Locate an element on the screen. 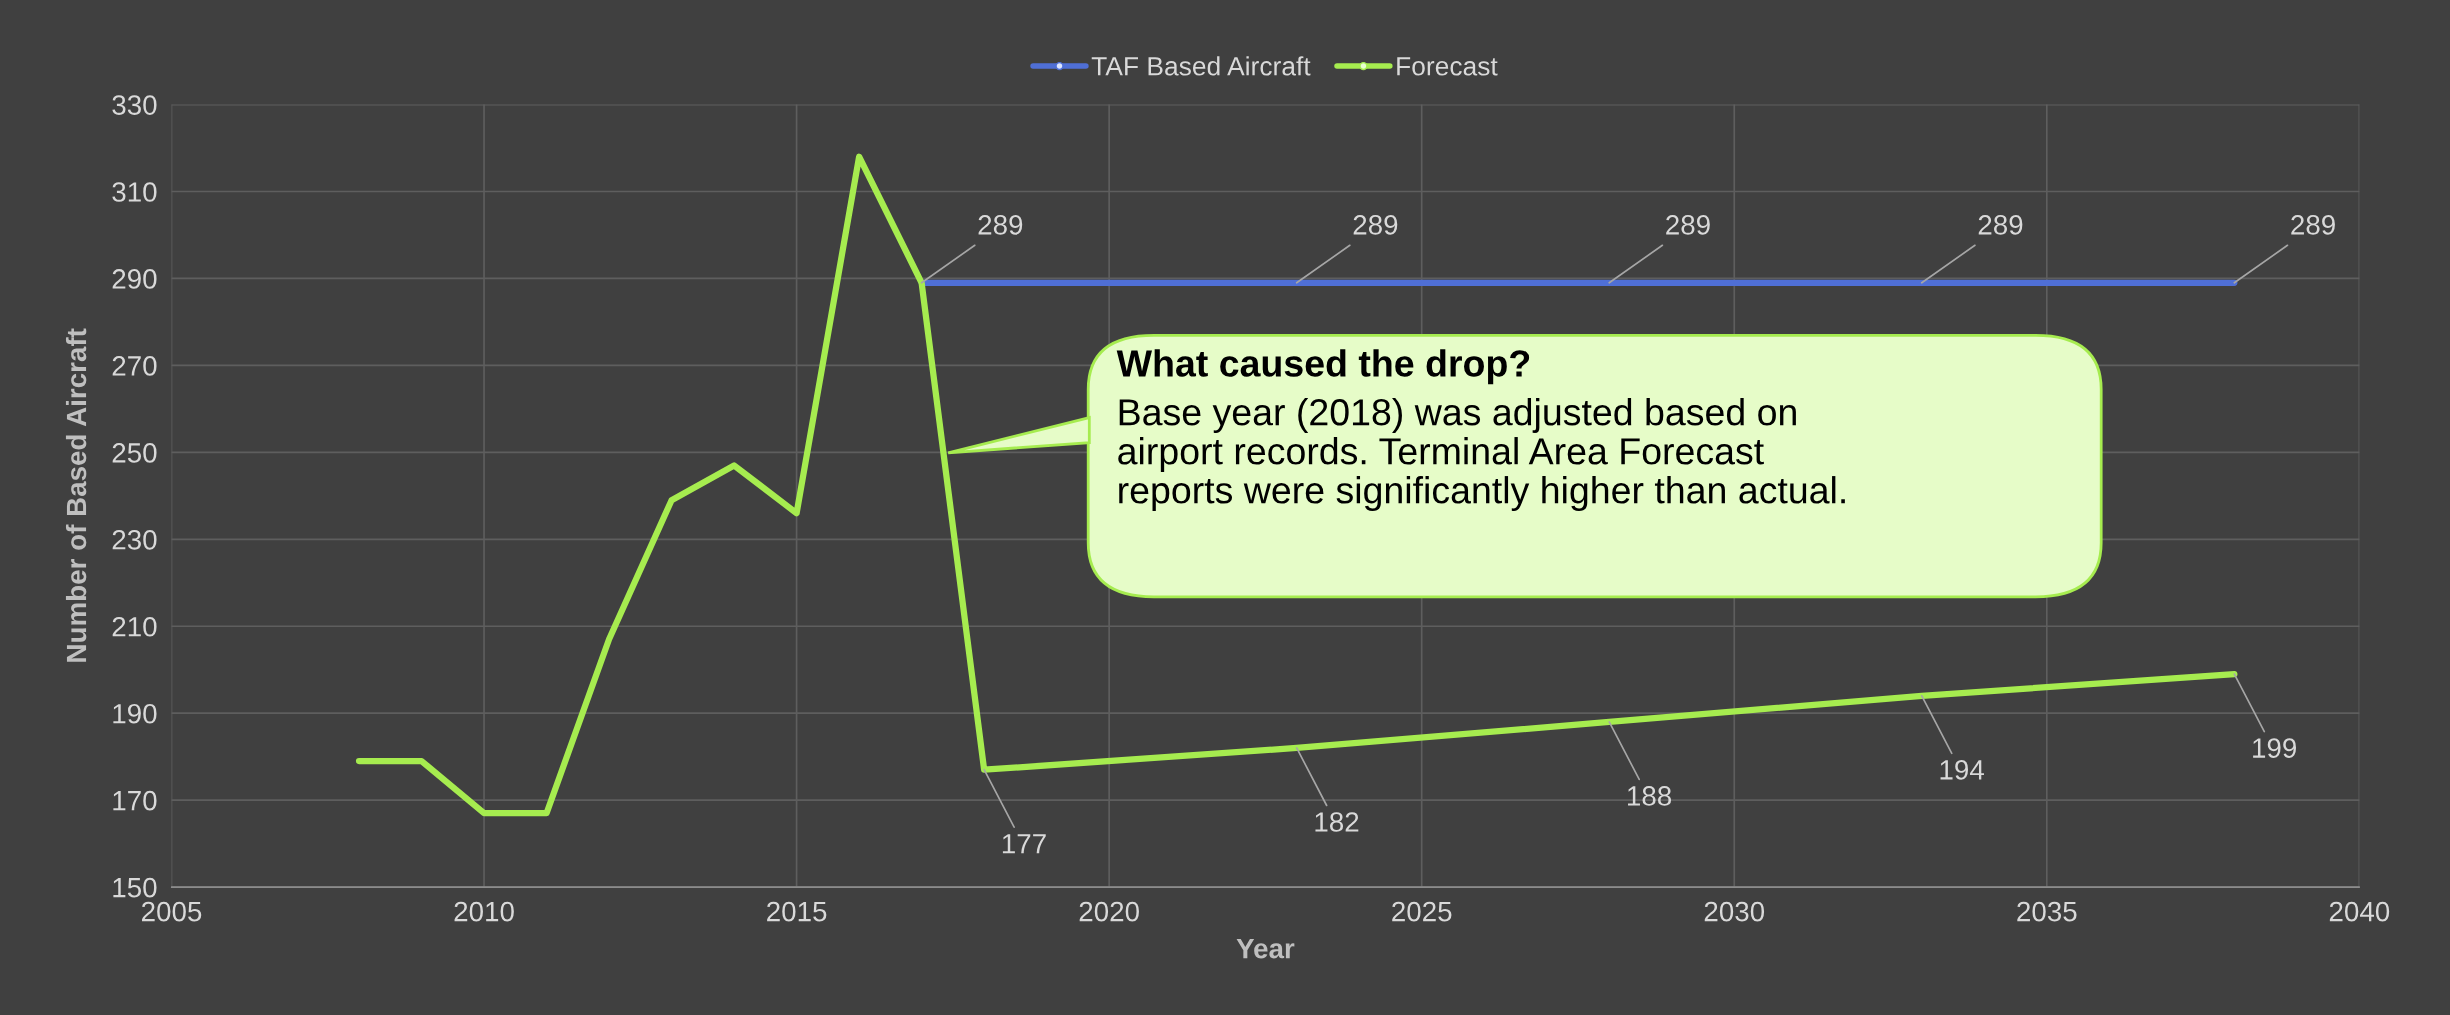 This screenshot has width=2450, height=1015. x-tick-label: 2010 is located at coordinates (484, 911).